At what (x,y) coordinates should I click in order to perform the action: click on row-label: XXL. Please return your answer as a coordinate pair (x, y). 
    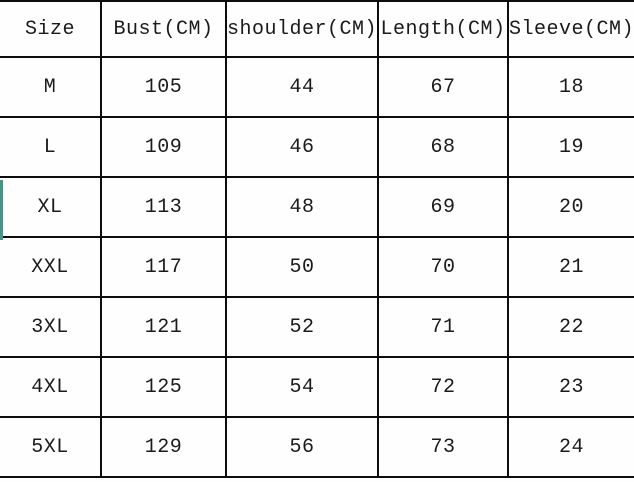
    Looking at the image, I should click on (50, 268).